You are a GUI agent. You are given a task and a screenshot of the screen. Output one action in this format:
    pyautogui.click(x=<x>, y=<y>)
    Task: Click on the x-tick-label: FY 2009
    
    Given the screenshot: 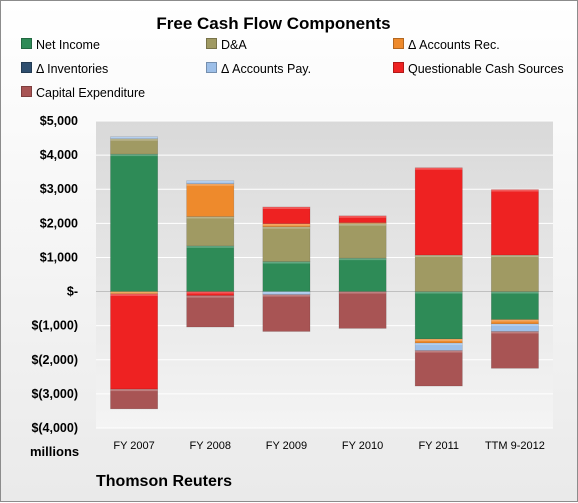 What is the action you would take?
    pyautogui.click(x=286, y=446)
    